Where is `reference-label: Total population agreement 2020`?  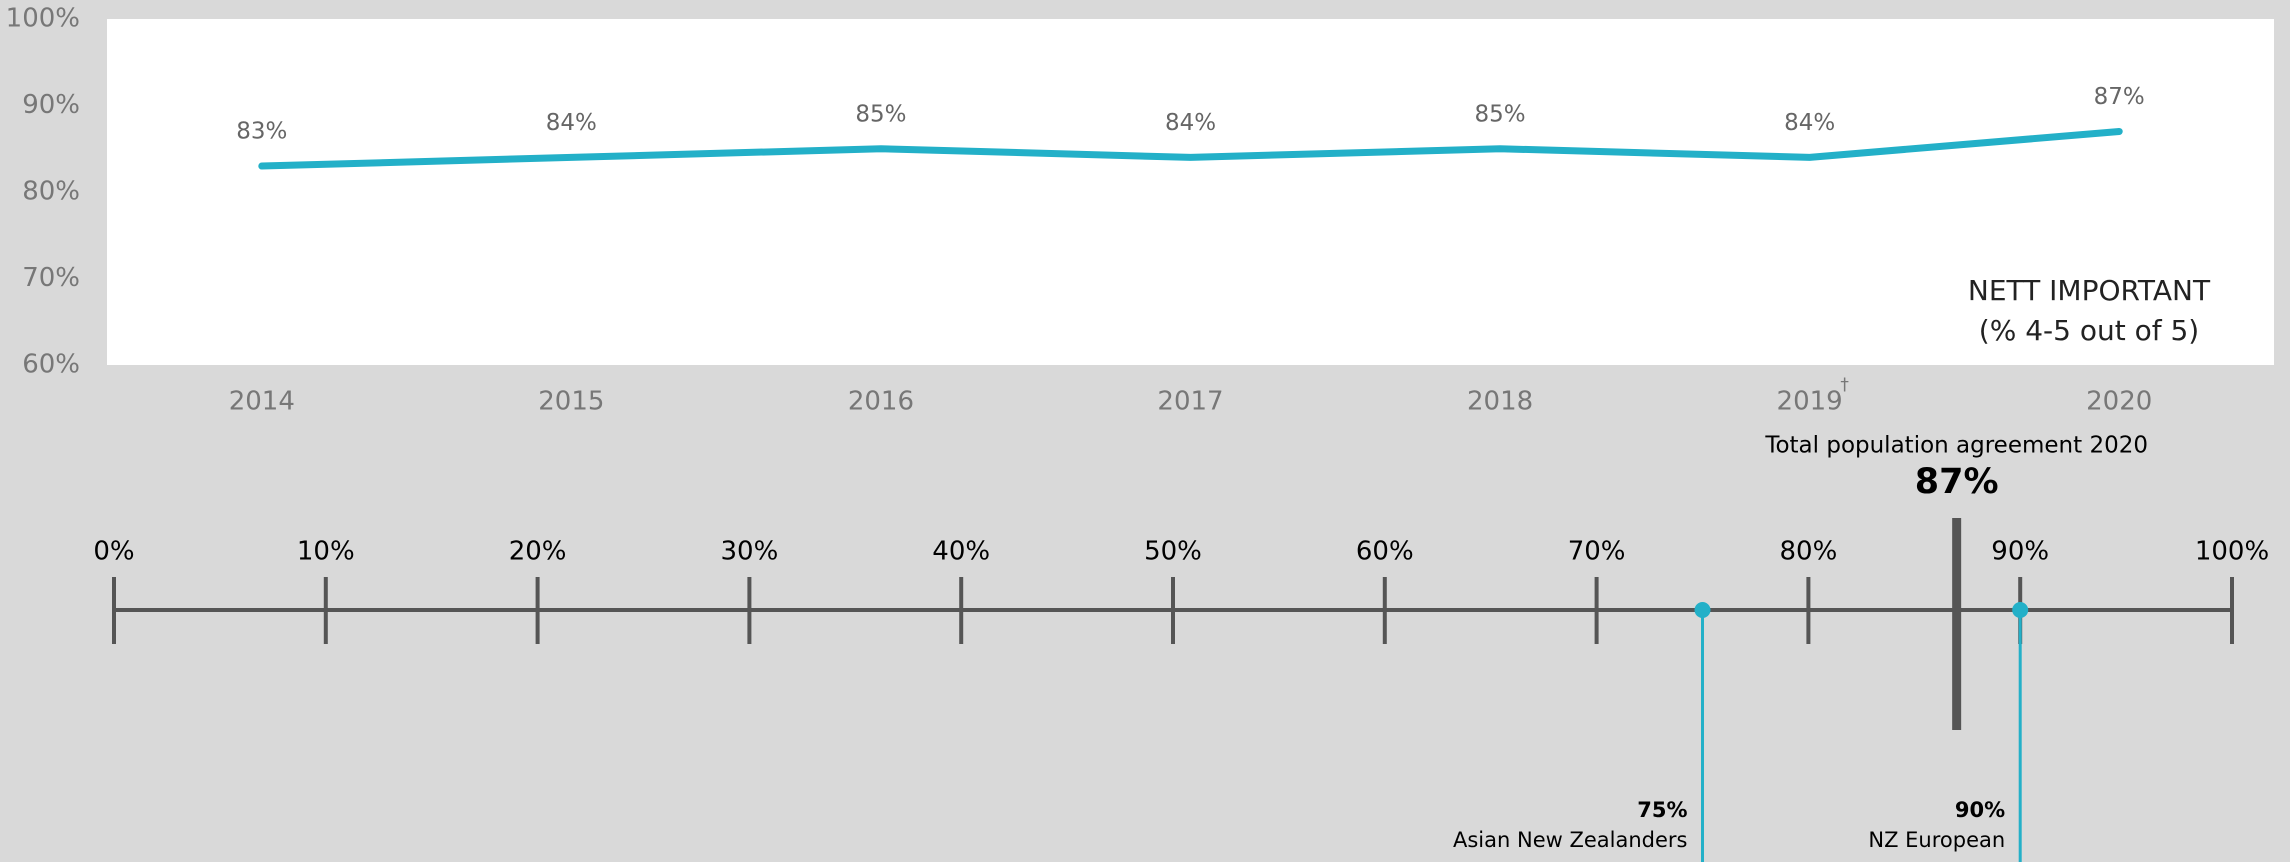 reference-label: Total population agreement 2020 is located at coordinates (1956, 446).